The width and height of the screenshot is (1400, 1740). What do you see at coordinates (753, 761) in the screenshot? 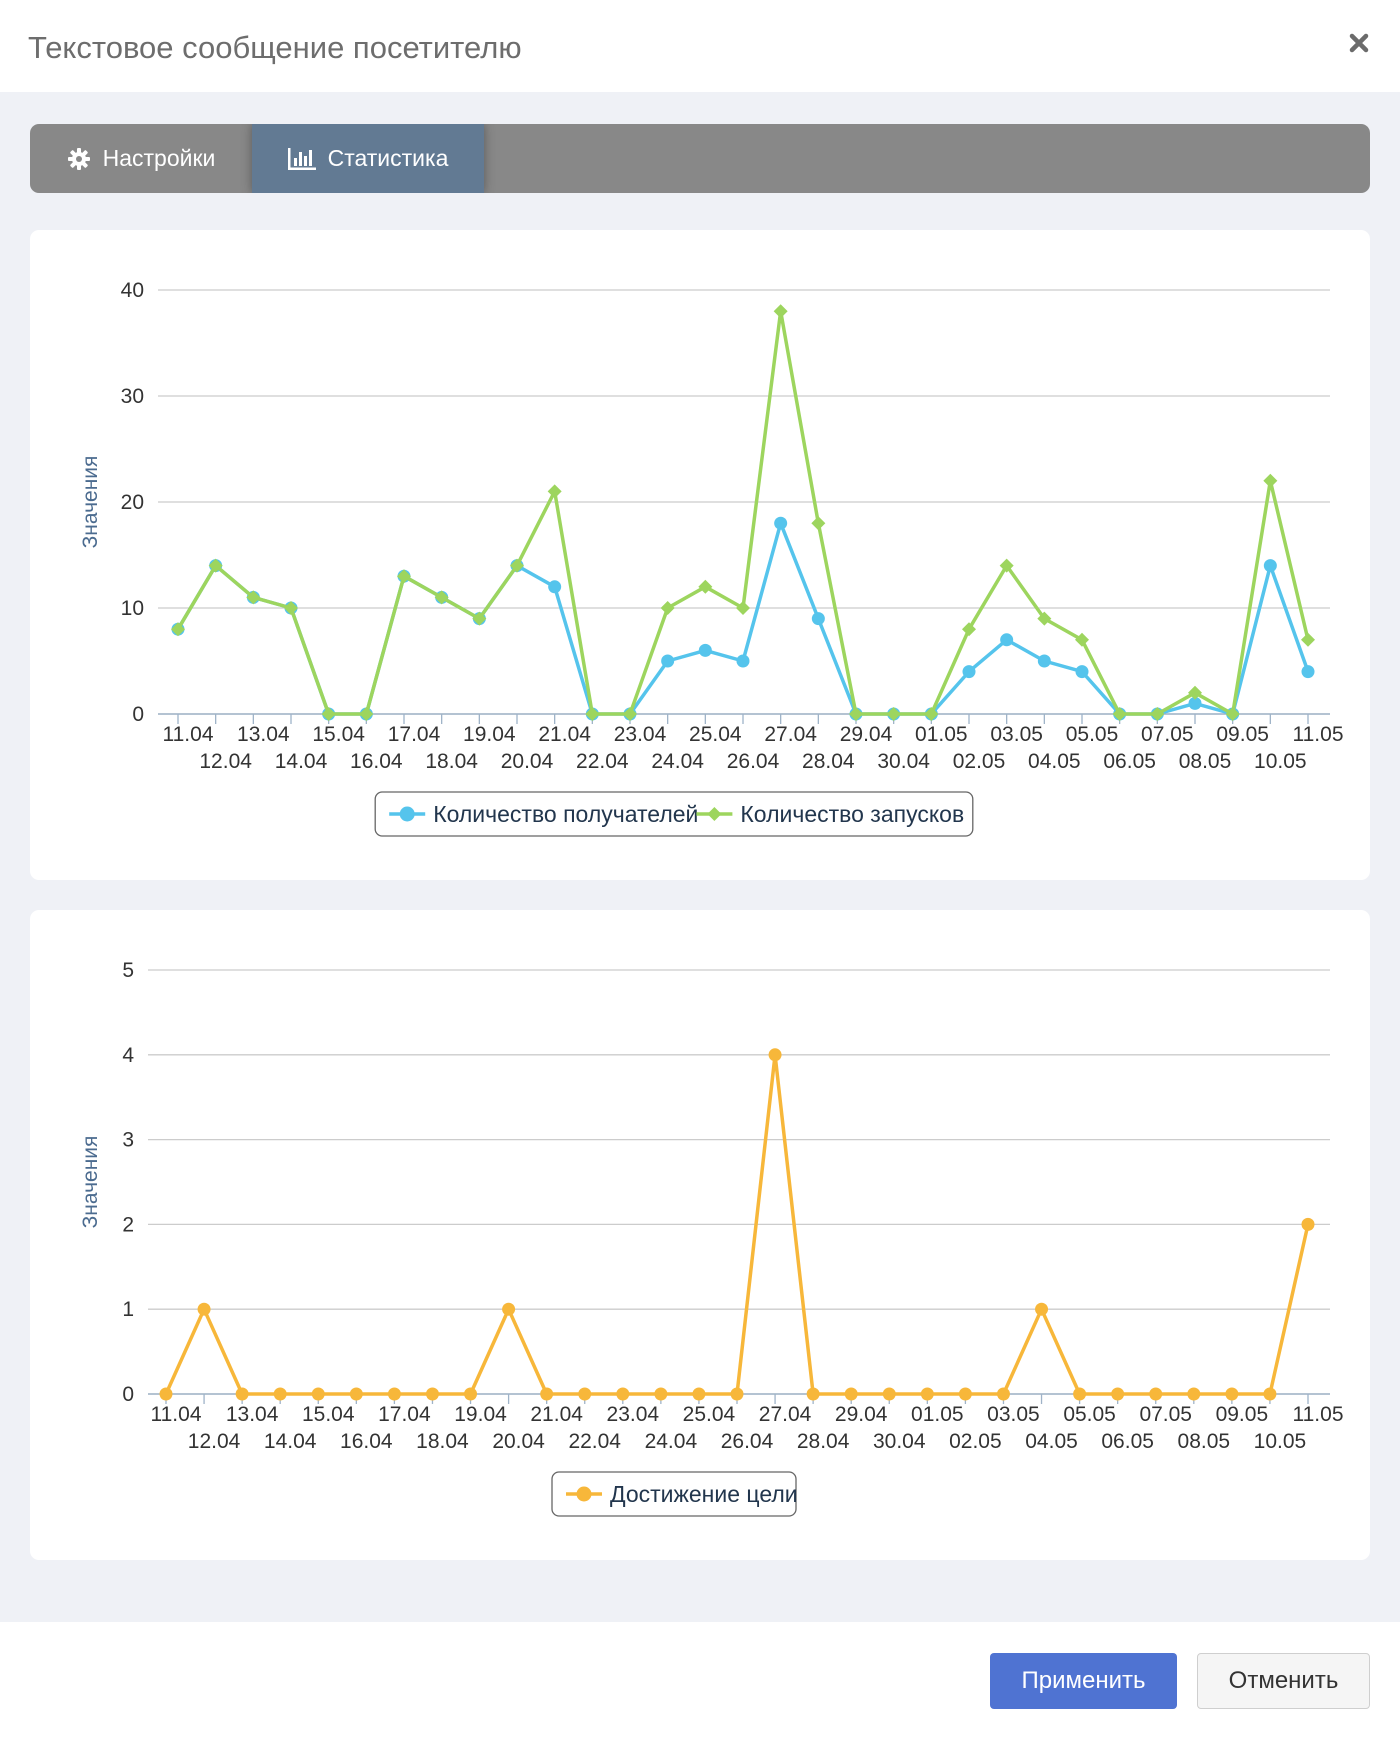
I see `x-tick-label: 26.04` at bounding box center [753, 761].